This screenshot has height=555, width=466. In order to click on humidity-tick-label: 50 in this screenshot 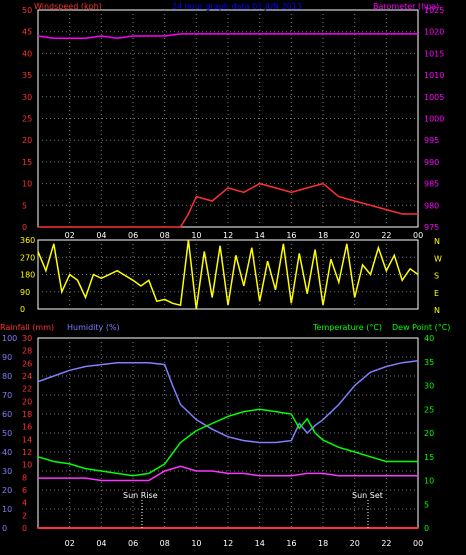, I will do `click(7, 433)`.